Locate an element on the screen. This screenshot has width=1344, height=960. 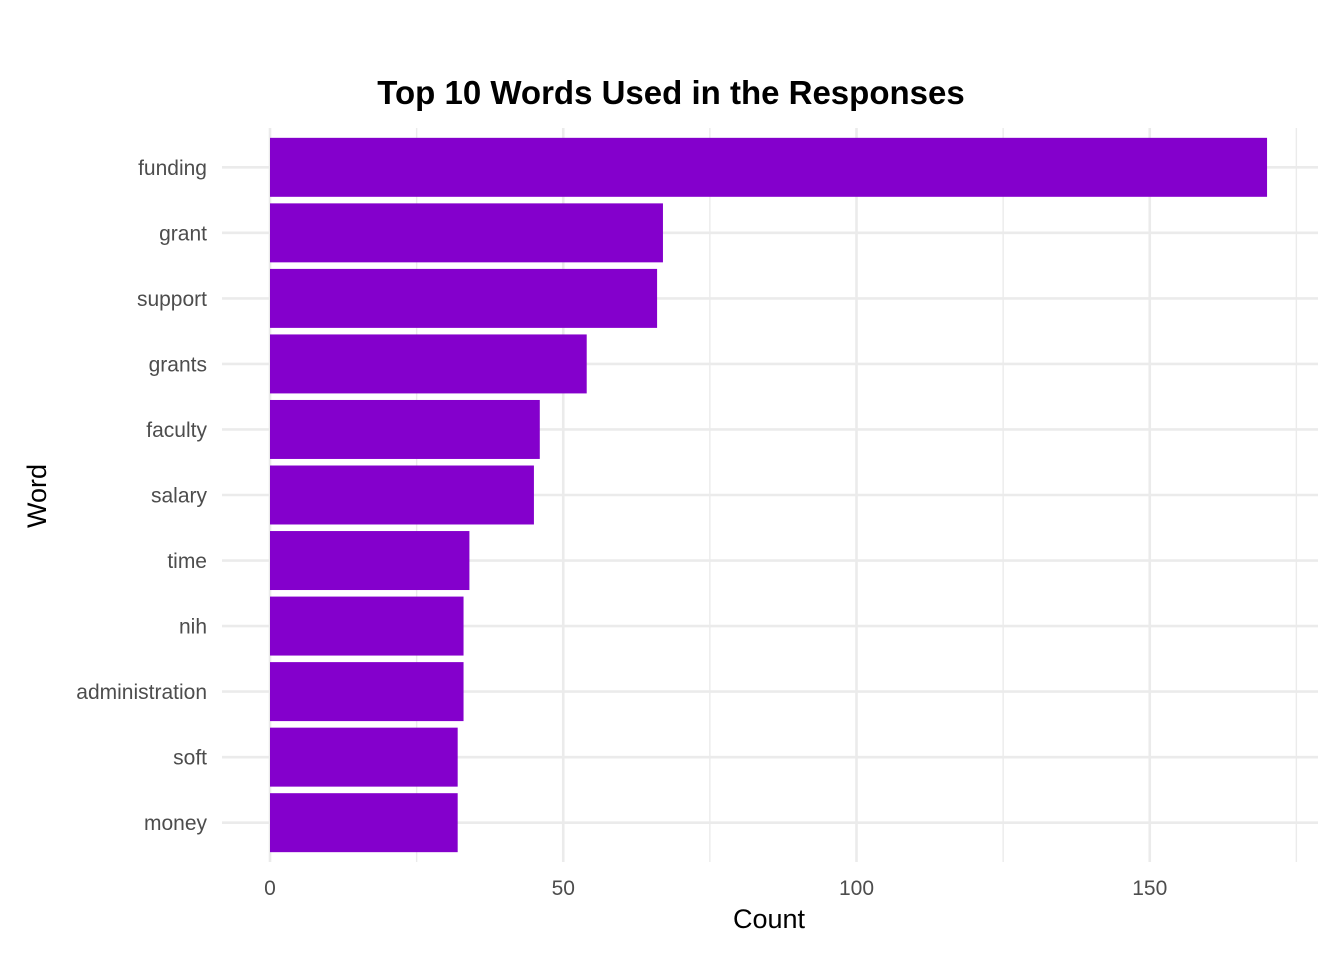
bar-faculty is located at coordinates (405, 429).